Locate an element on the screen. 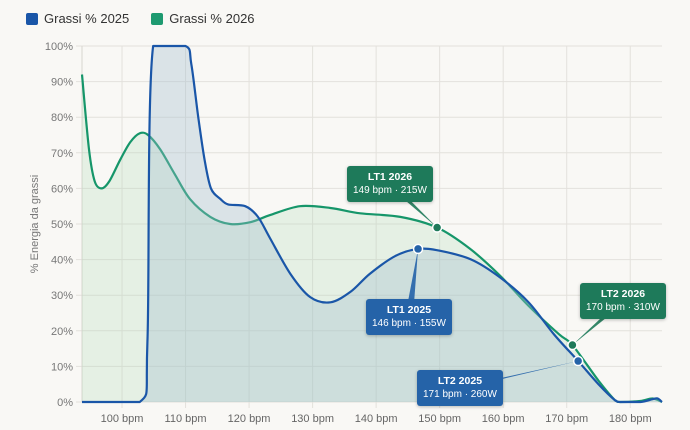  annotation-text: 149 bpm · 215W is located at coordinates (390, 190).